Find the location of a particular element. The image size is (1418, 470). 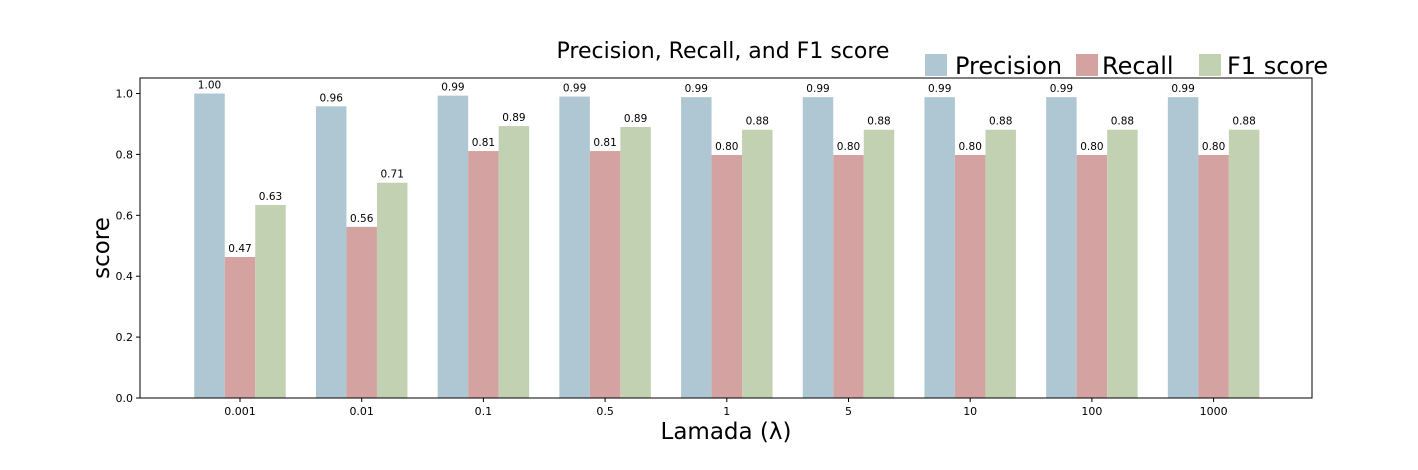

y-tick-label: 0.4 is located at coordinates (125, 276).